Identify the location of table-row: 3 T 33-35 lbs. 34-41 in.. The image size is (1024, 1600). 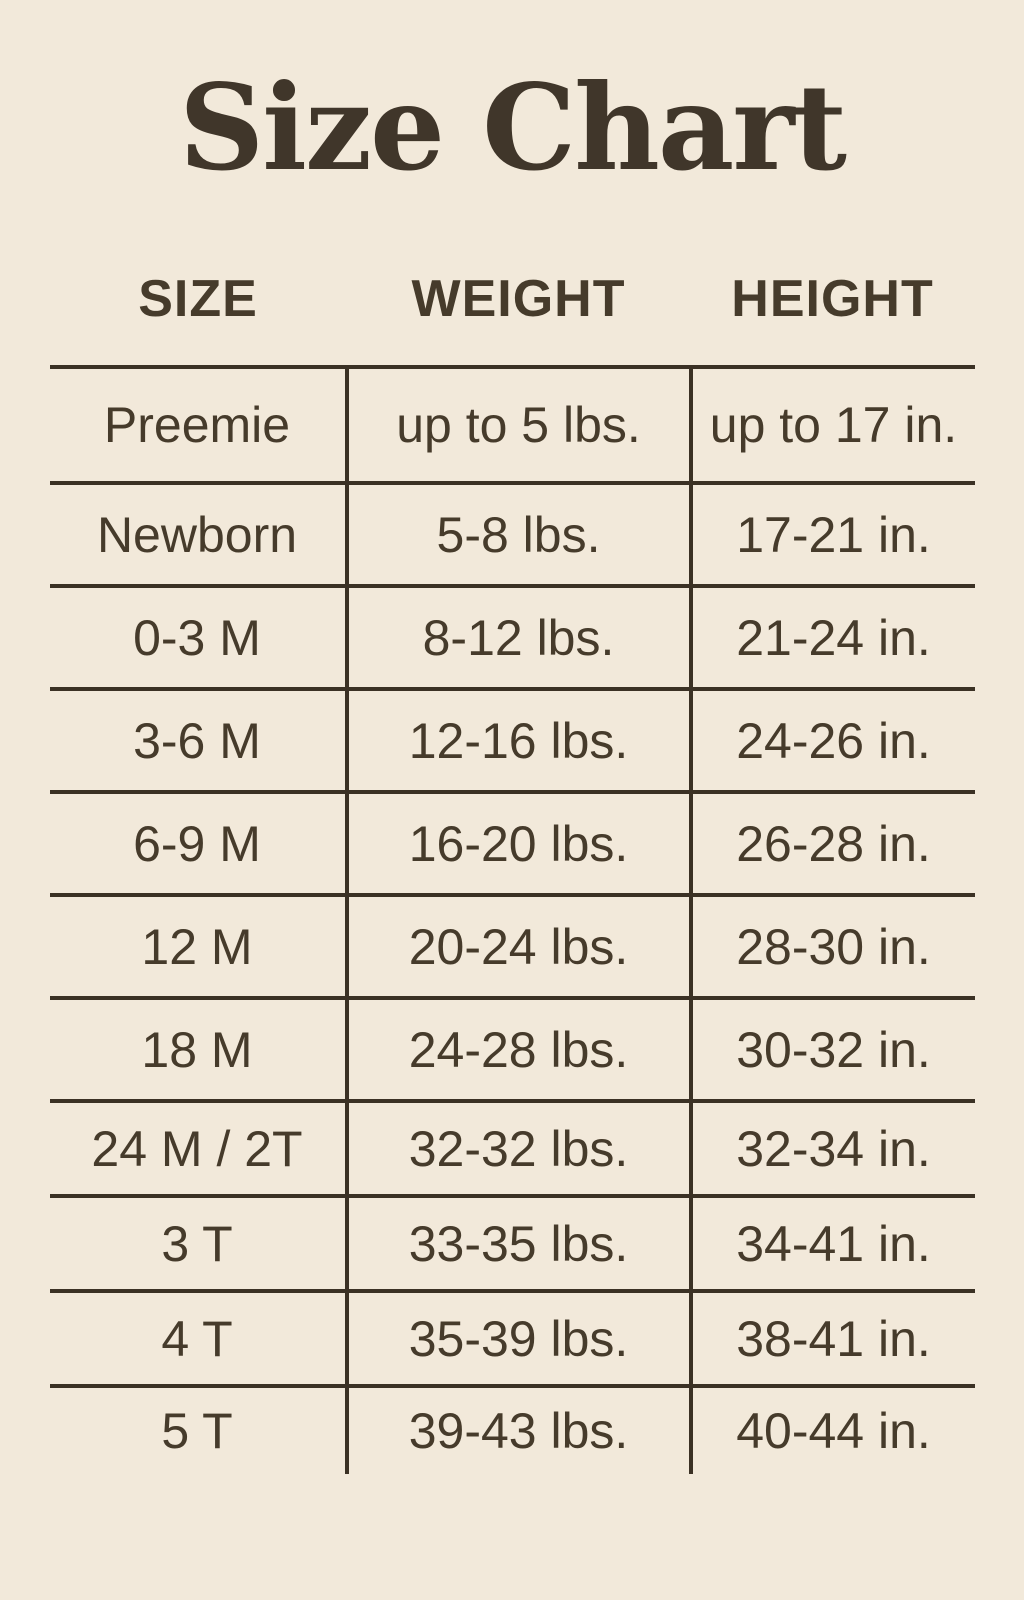
(512, 1245).